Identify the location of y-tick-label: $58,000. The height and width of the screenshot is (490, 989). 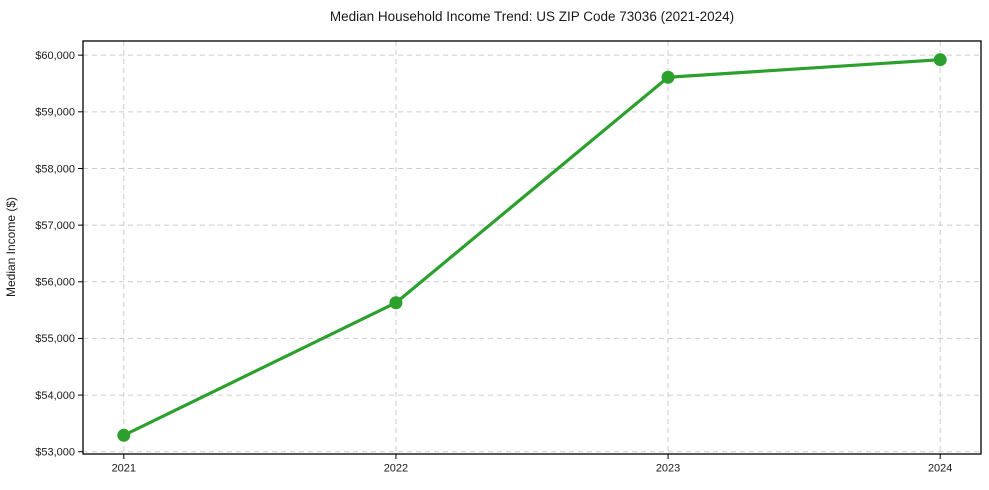
(55, 169).